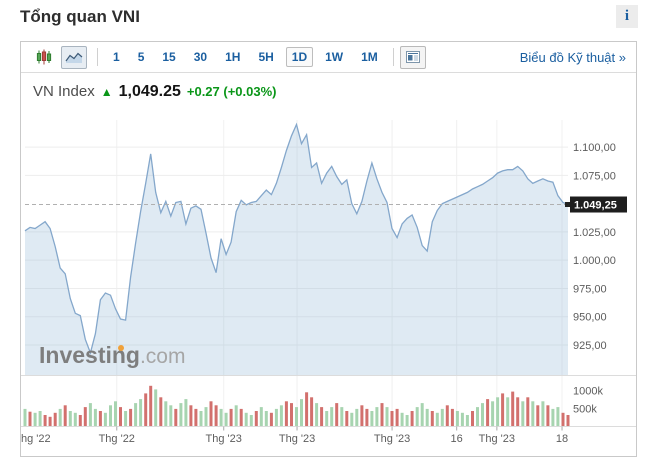 The height and width of the screenshot is (462, 660). What do you see at coordinates (594, 176) in the screenshot?
I see `svg-text: 1.075,00` at bounding box center [594, 176].